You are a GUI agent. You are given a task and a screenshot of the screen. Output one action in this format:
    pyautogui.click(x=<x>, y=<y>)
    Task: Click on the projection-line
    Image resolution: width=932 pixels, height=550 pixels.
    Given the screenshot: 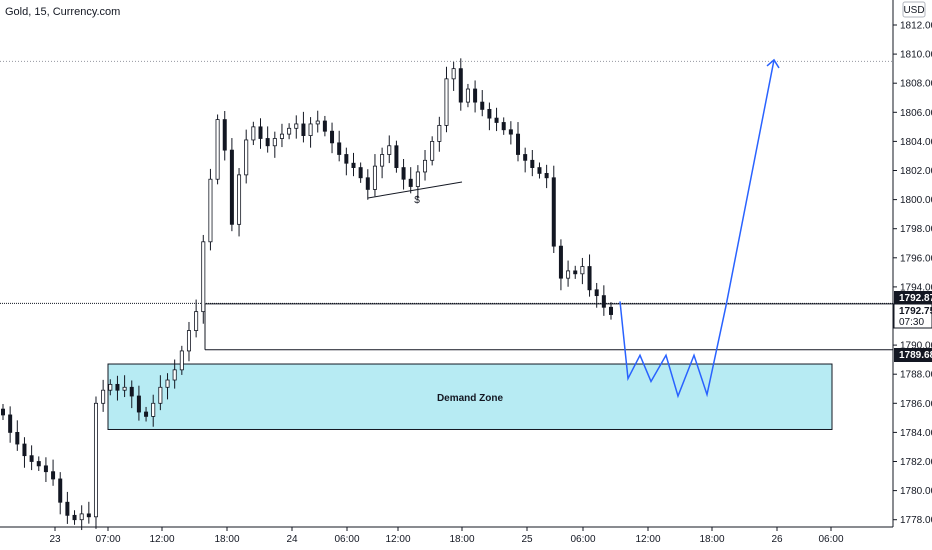 What is the action you would take?
    pyautogui.click(x=697, y=229)
    